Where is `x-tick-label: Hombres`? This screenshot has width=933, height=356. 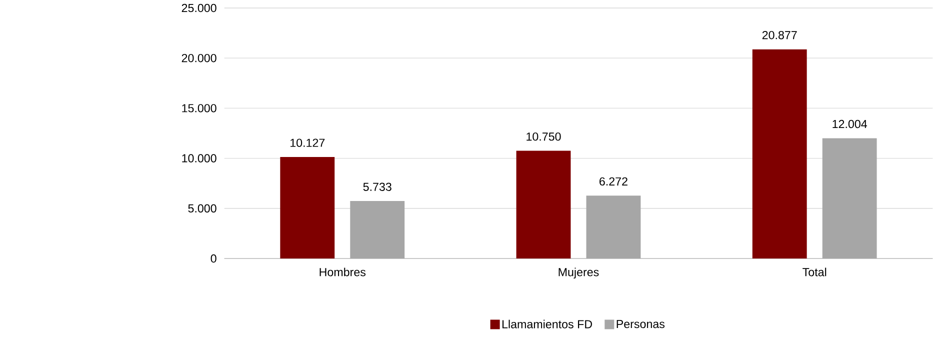
x-tick-label: Hombres is located at coordinates (343, 272).